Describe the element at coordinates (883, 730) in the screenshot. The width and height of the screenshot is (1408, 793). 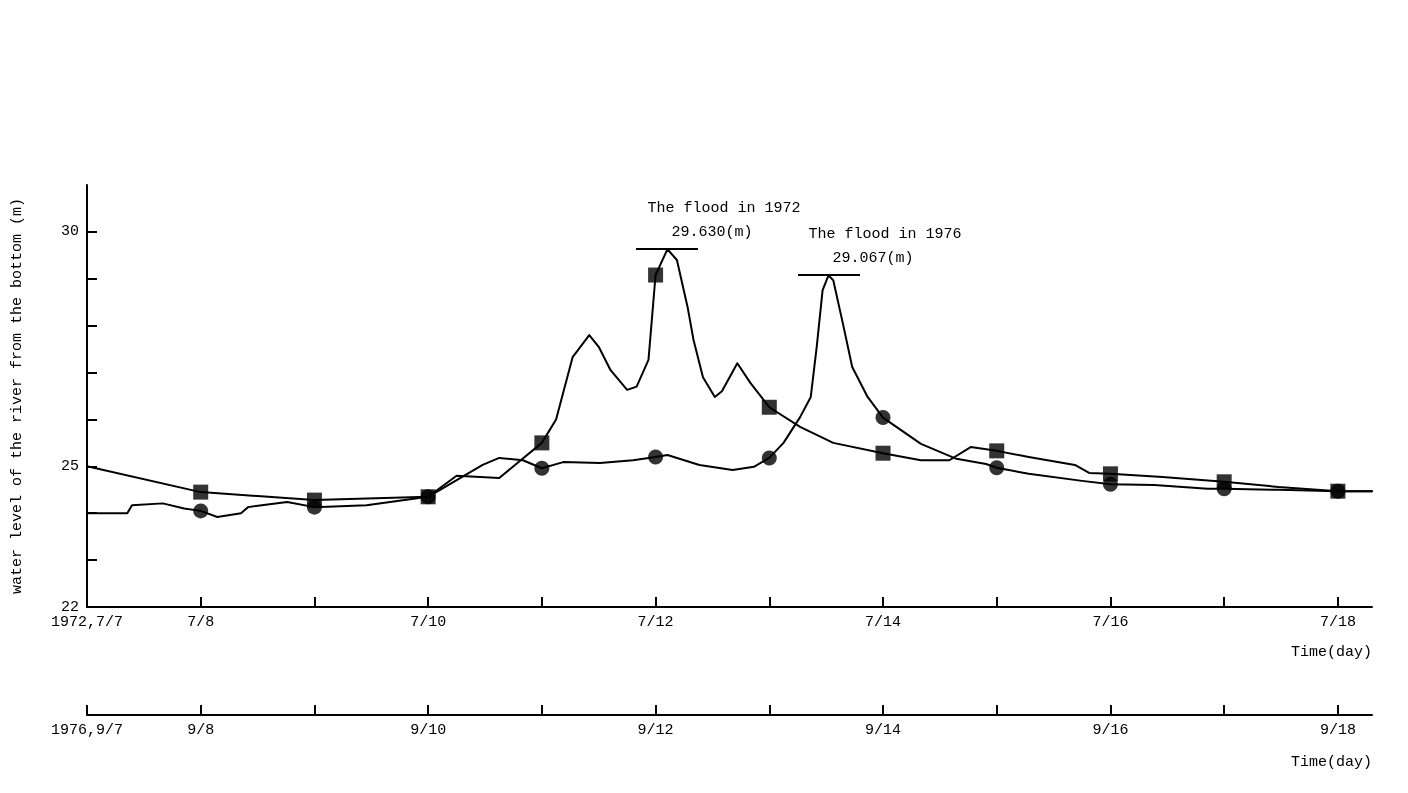
I see `x2-tick-label: 9/14` at that location.